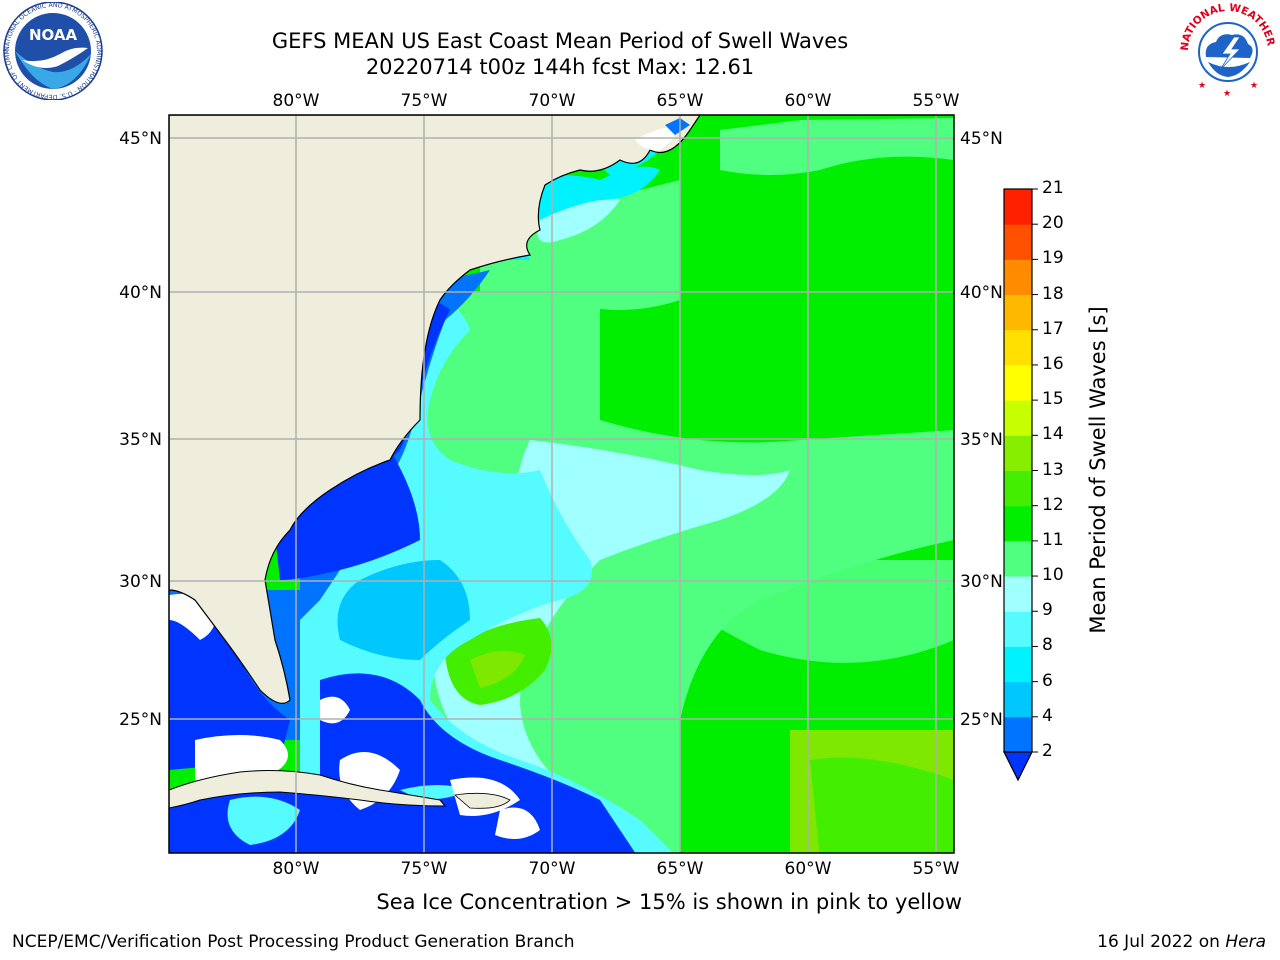 The width and height of the screenshot is (1280, 960). I want to click on lon-label-top: 75°W, so click(424, 101).